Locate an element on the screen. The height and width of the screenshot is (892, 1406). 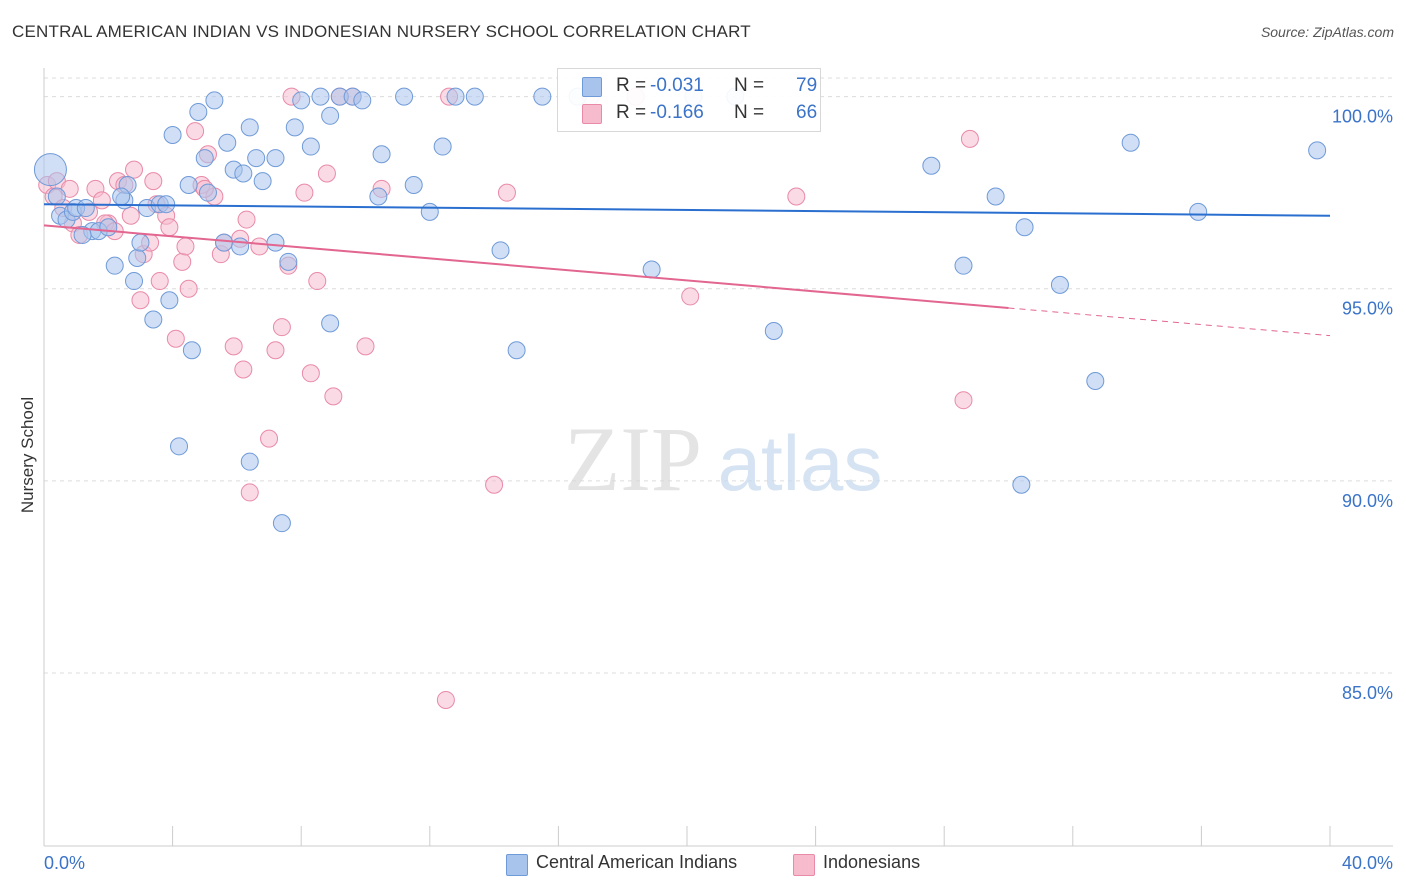
y-tick-labels: 85.0% 90.0% 95.0% 100.0% is located at coordinates (1362, 405).